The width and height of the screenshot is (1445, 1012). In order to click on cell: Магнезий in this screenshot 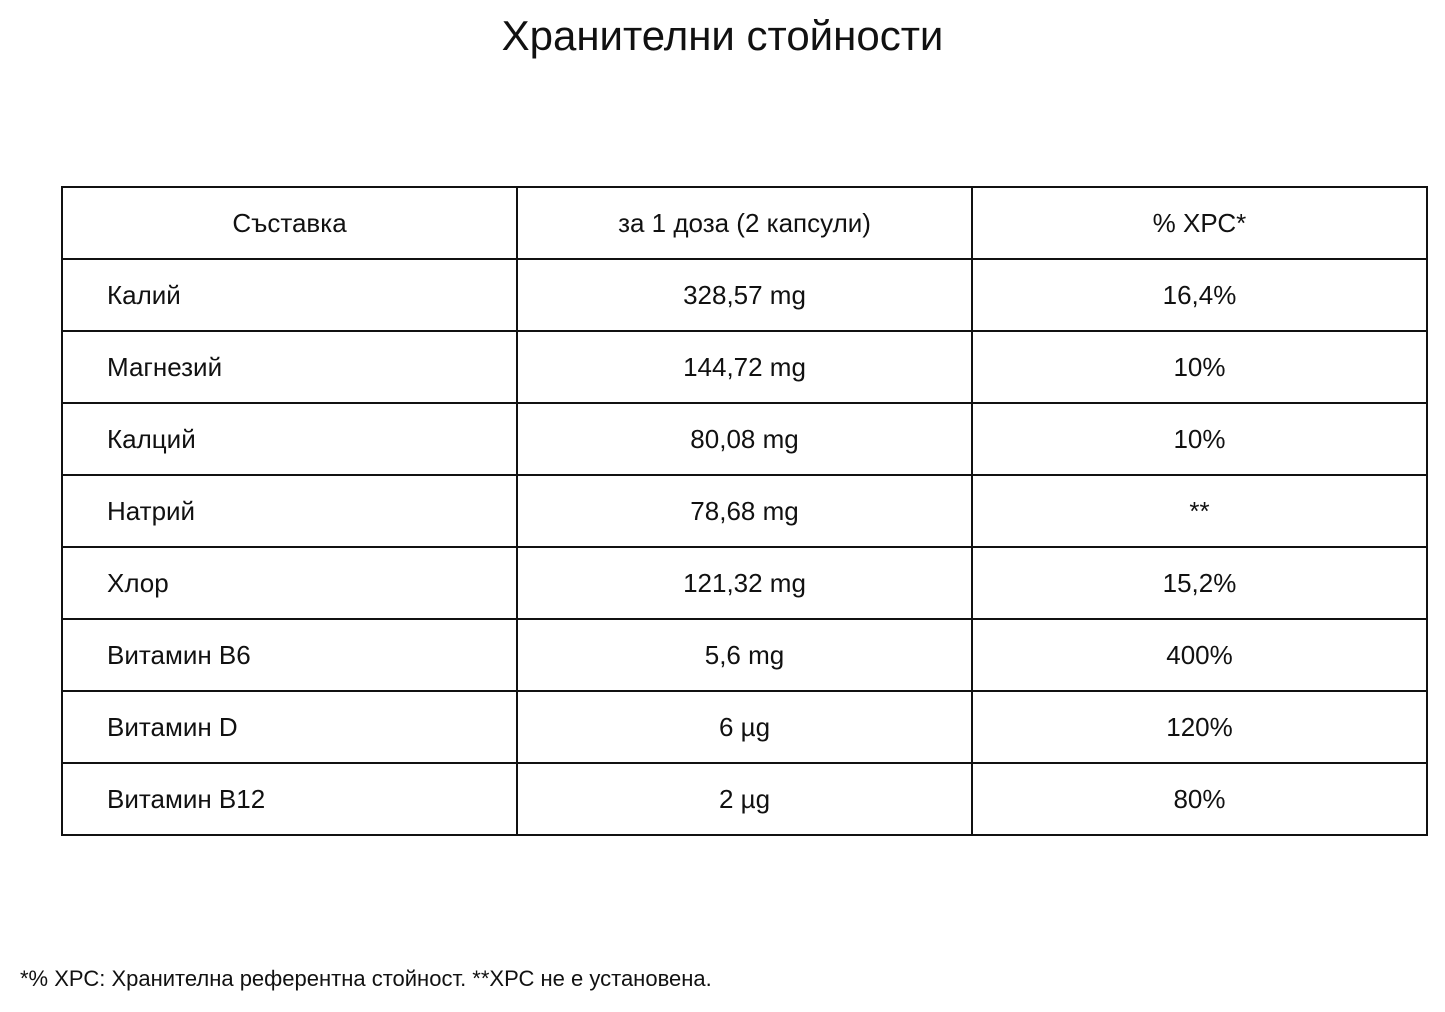, I will do `click(289, 367)`.